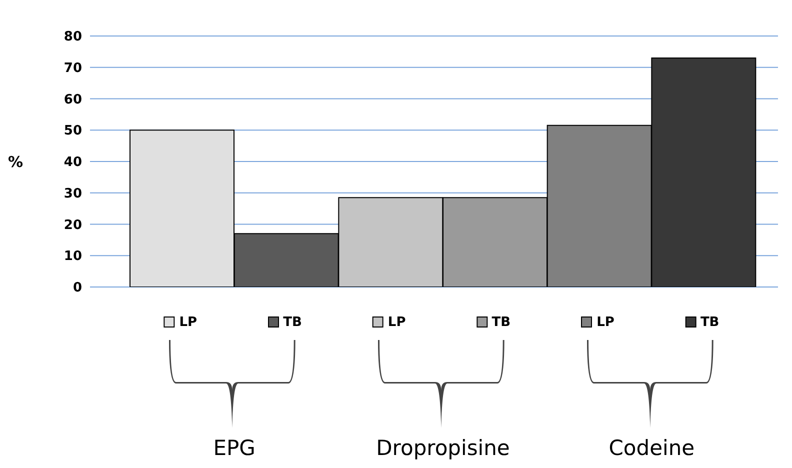 The height and width of the screenshot is (468, 792). I want to click on y-tick-label: 50, so click(73, 131).